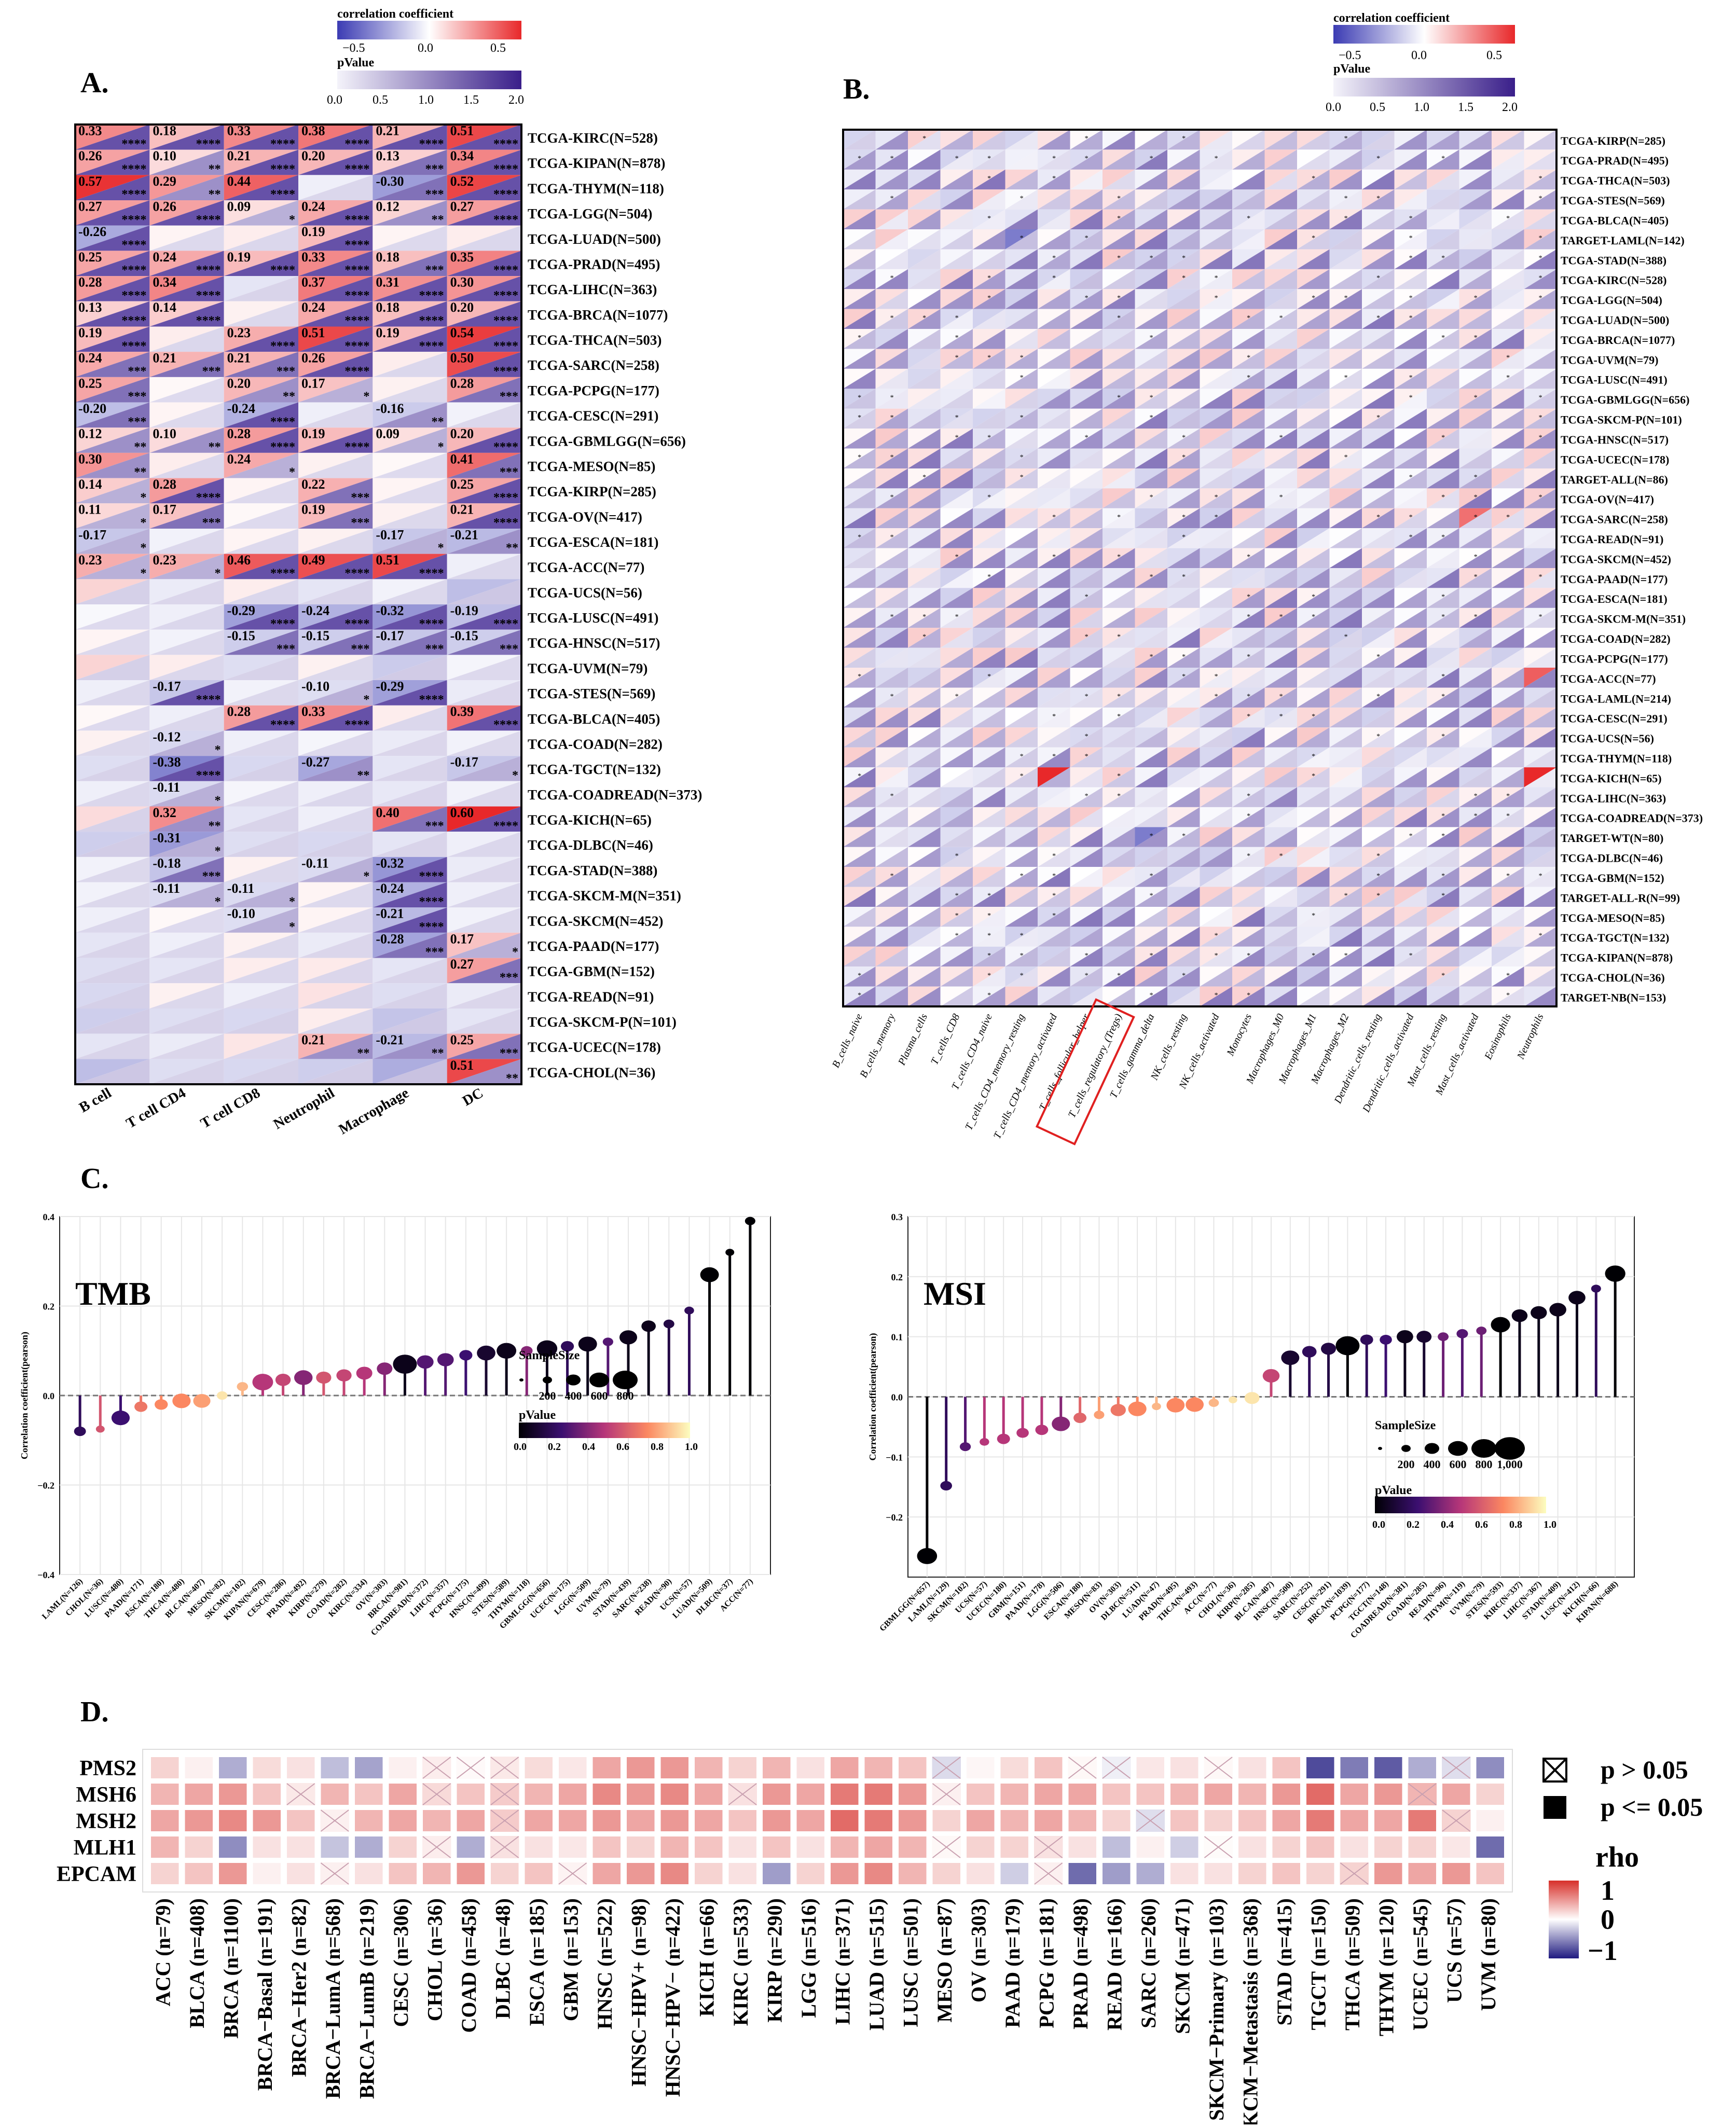  Describe the element at coordinates (897, 1397) in the screenshot. I see `y-tick-label: 0.0` at that location.